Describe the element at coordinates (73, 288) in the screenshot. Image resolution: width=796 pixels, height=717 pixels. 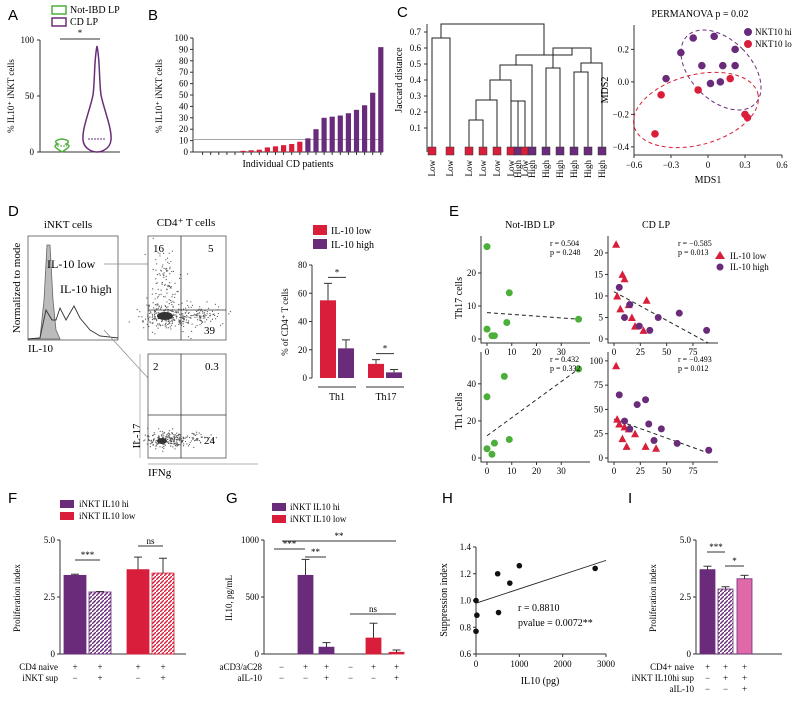
I see `histogram-frame` at that location.